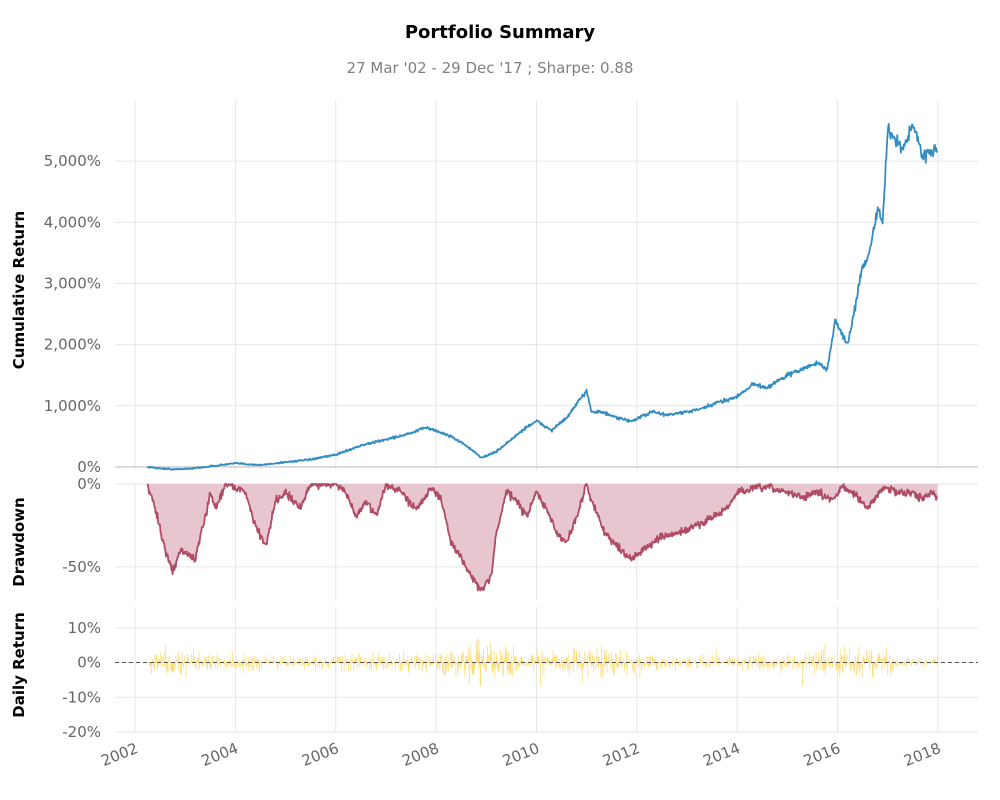 The image size is (1000, 800). Describe the element at coordinates (119, 754) in the screenshot. I see `x-tick-label: 2002` at that location.